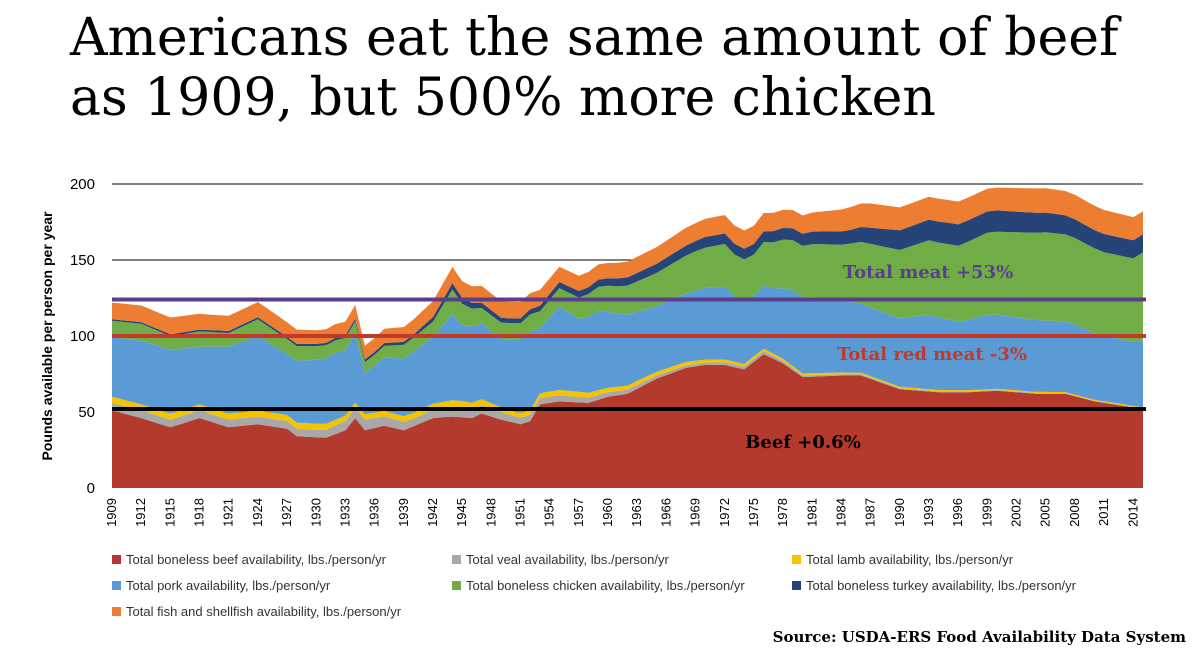 This screenshot has width=1200, height=654. Describe the element at coordinates (549, 512) in the screenshot. I see `x-tick-label: 1954` at that location.